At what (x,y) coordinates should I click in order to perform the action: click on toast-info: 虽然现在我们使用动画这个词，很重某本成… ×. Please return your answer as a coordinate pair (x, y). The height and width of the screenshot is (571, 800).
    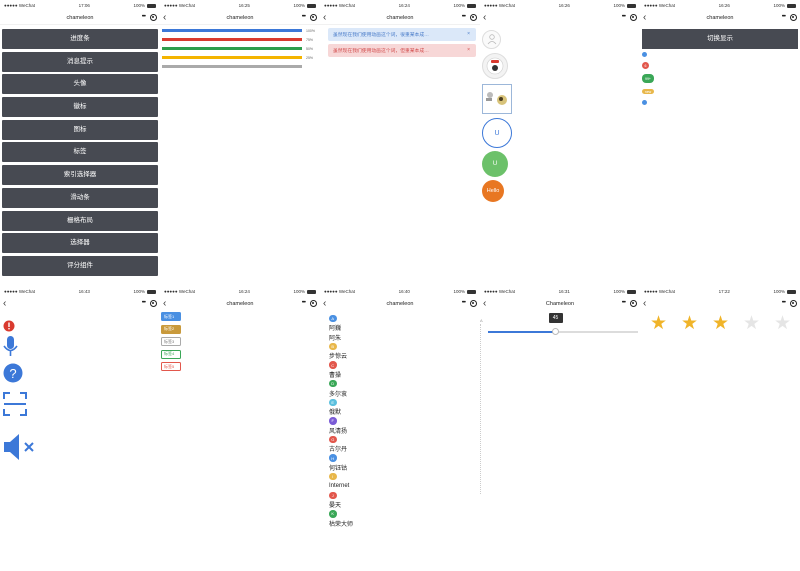
    Looking at the image, I should click on (402, 34).